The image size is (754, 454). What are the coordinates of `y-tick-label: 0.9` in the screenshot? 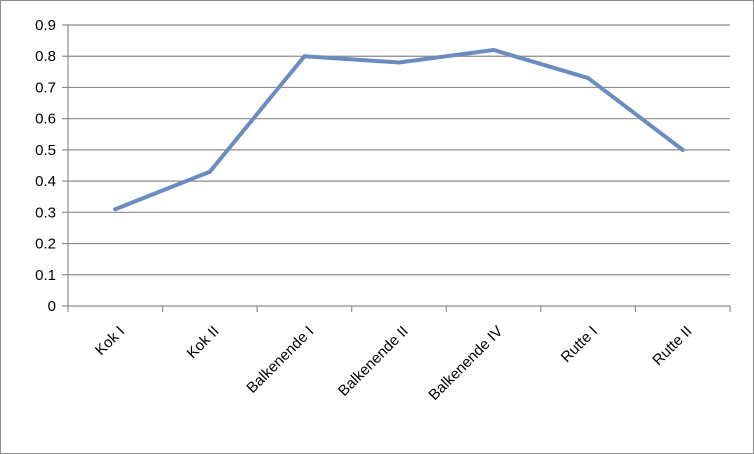 It's located at (45, 25).